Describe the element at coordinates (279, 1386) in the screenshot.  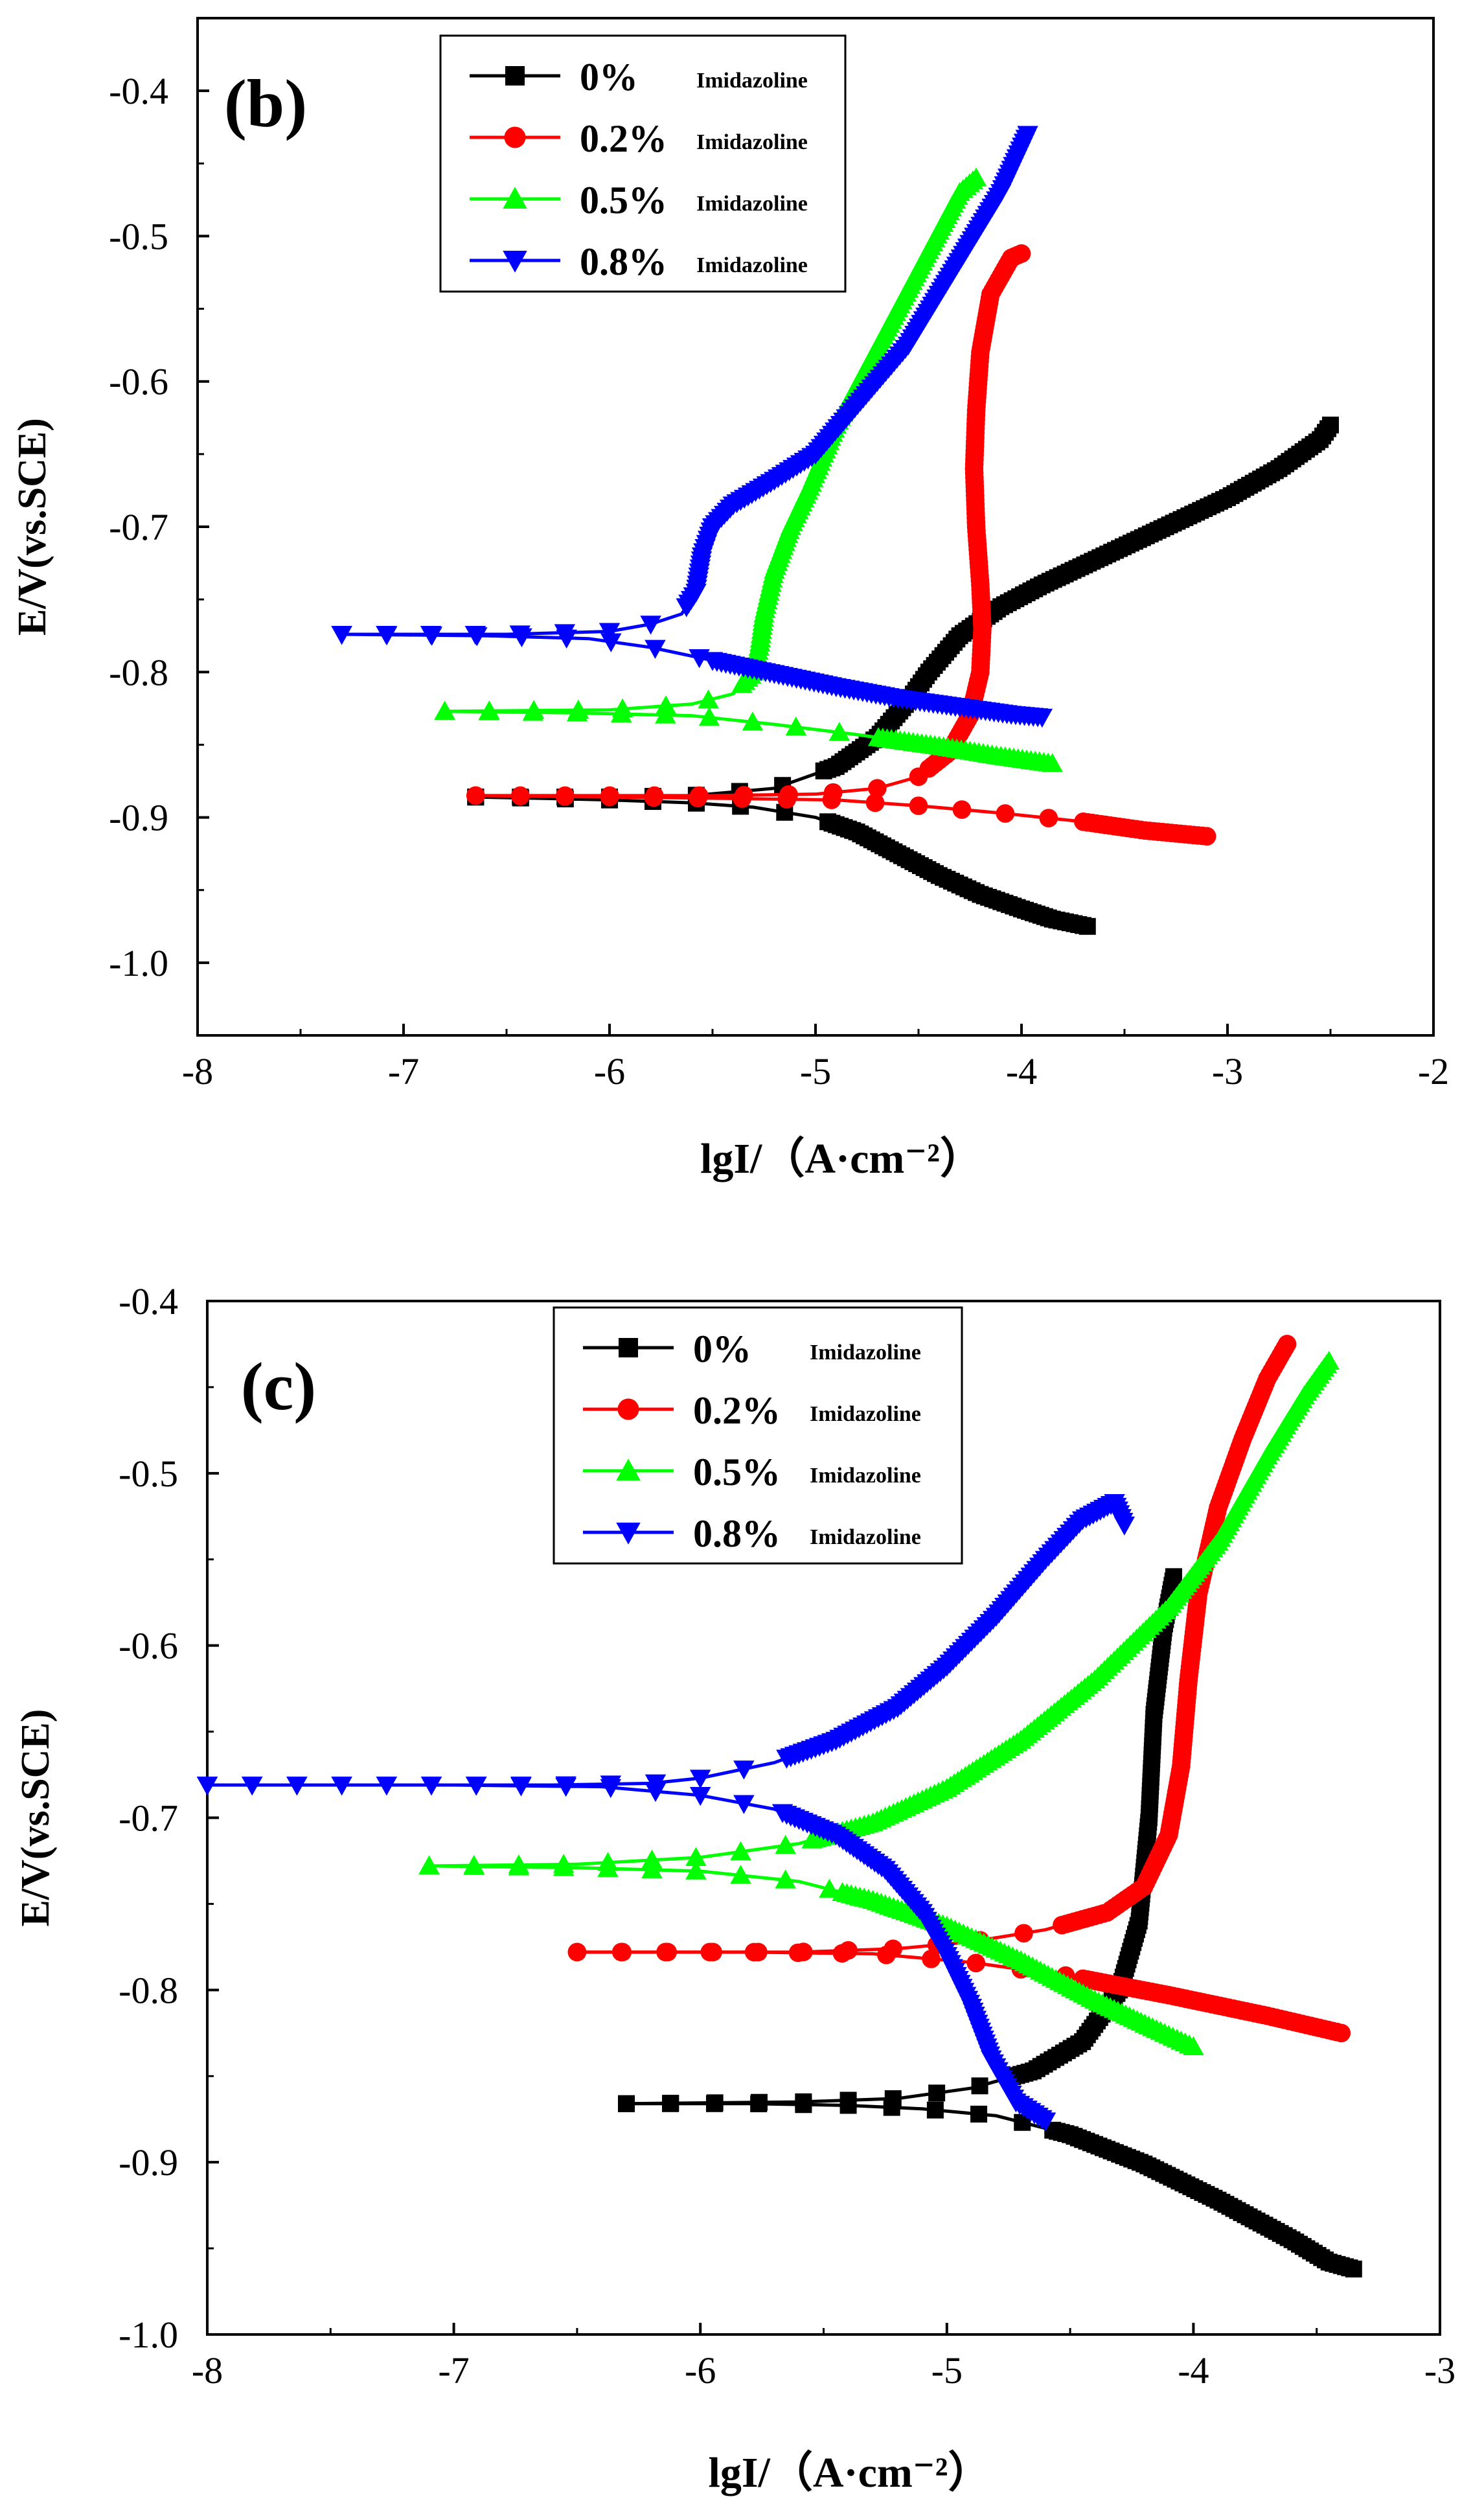
I see `panel-label: (c)` at that location.